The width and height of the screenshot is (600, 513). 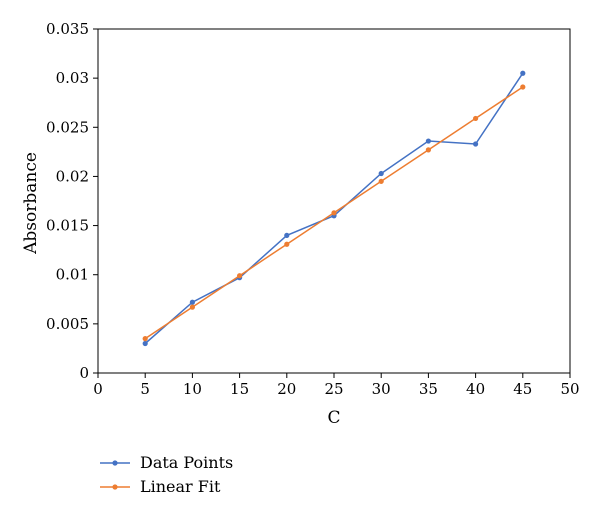 I want to click on x-tick-label: 45, so click(x=522, y=389).